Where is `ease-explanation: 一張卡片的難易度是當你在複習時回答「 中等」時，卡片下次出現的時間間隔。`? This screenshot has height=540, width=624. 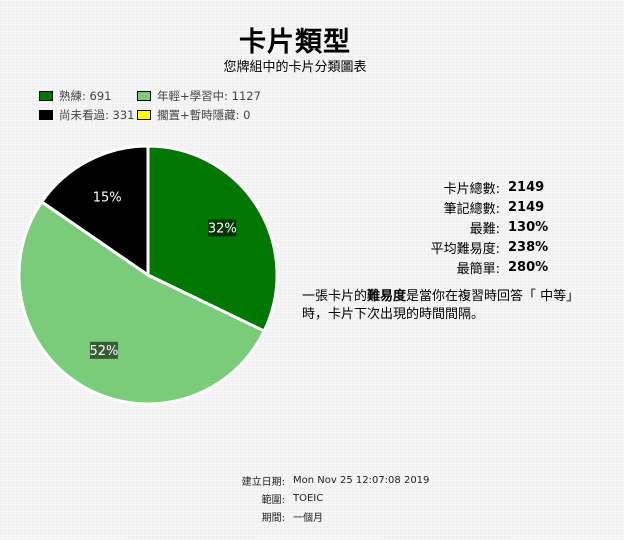
ease-explanation: 一張卡片的難易度是當你在複習時回答「 中等」時，卡片下次出現的時間間隔。 is located at coordinates (439, 306).